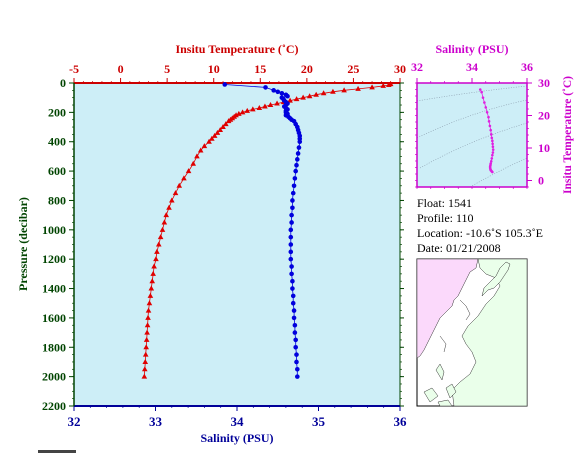  What do you see at coordinates (57, 142) in the screenshot?
I see `left-tick-label: 400` at bounding box center [57, 142].